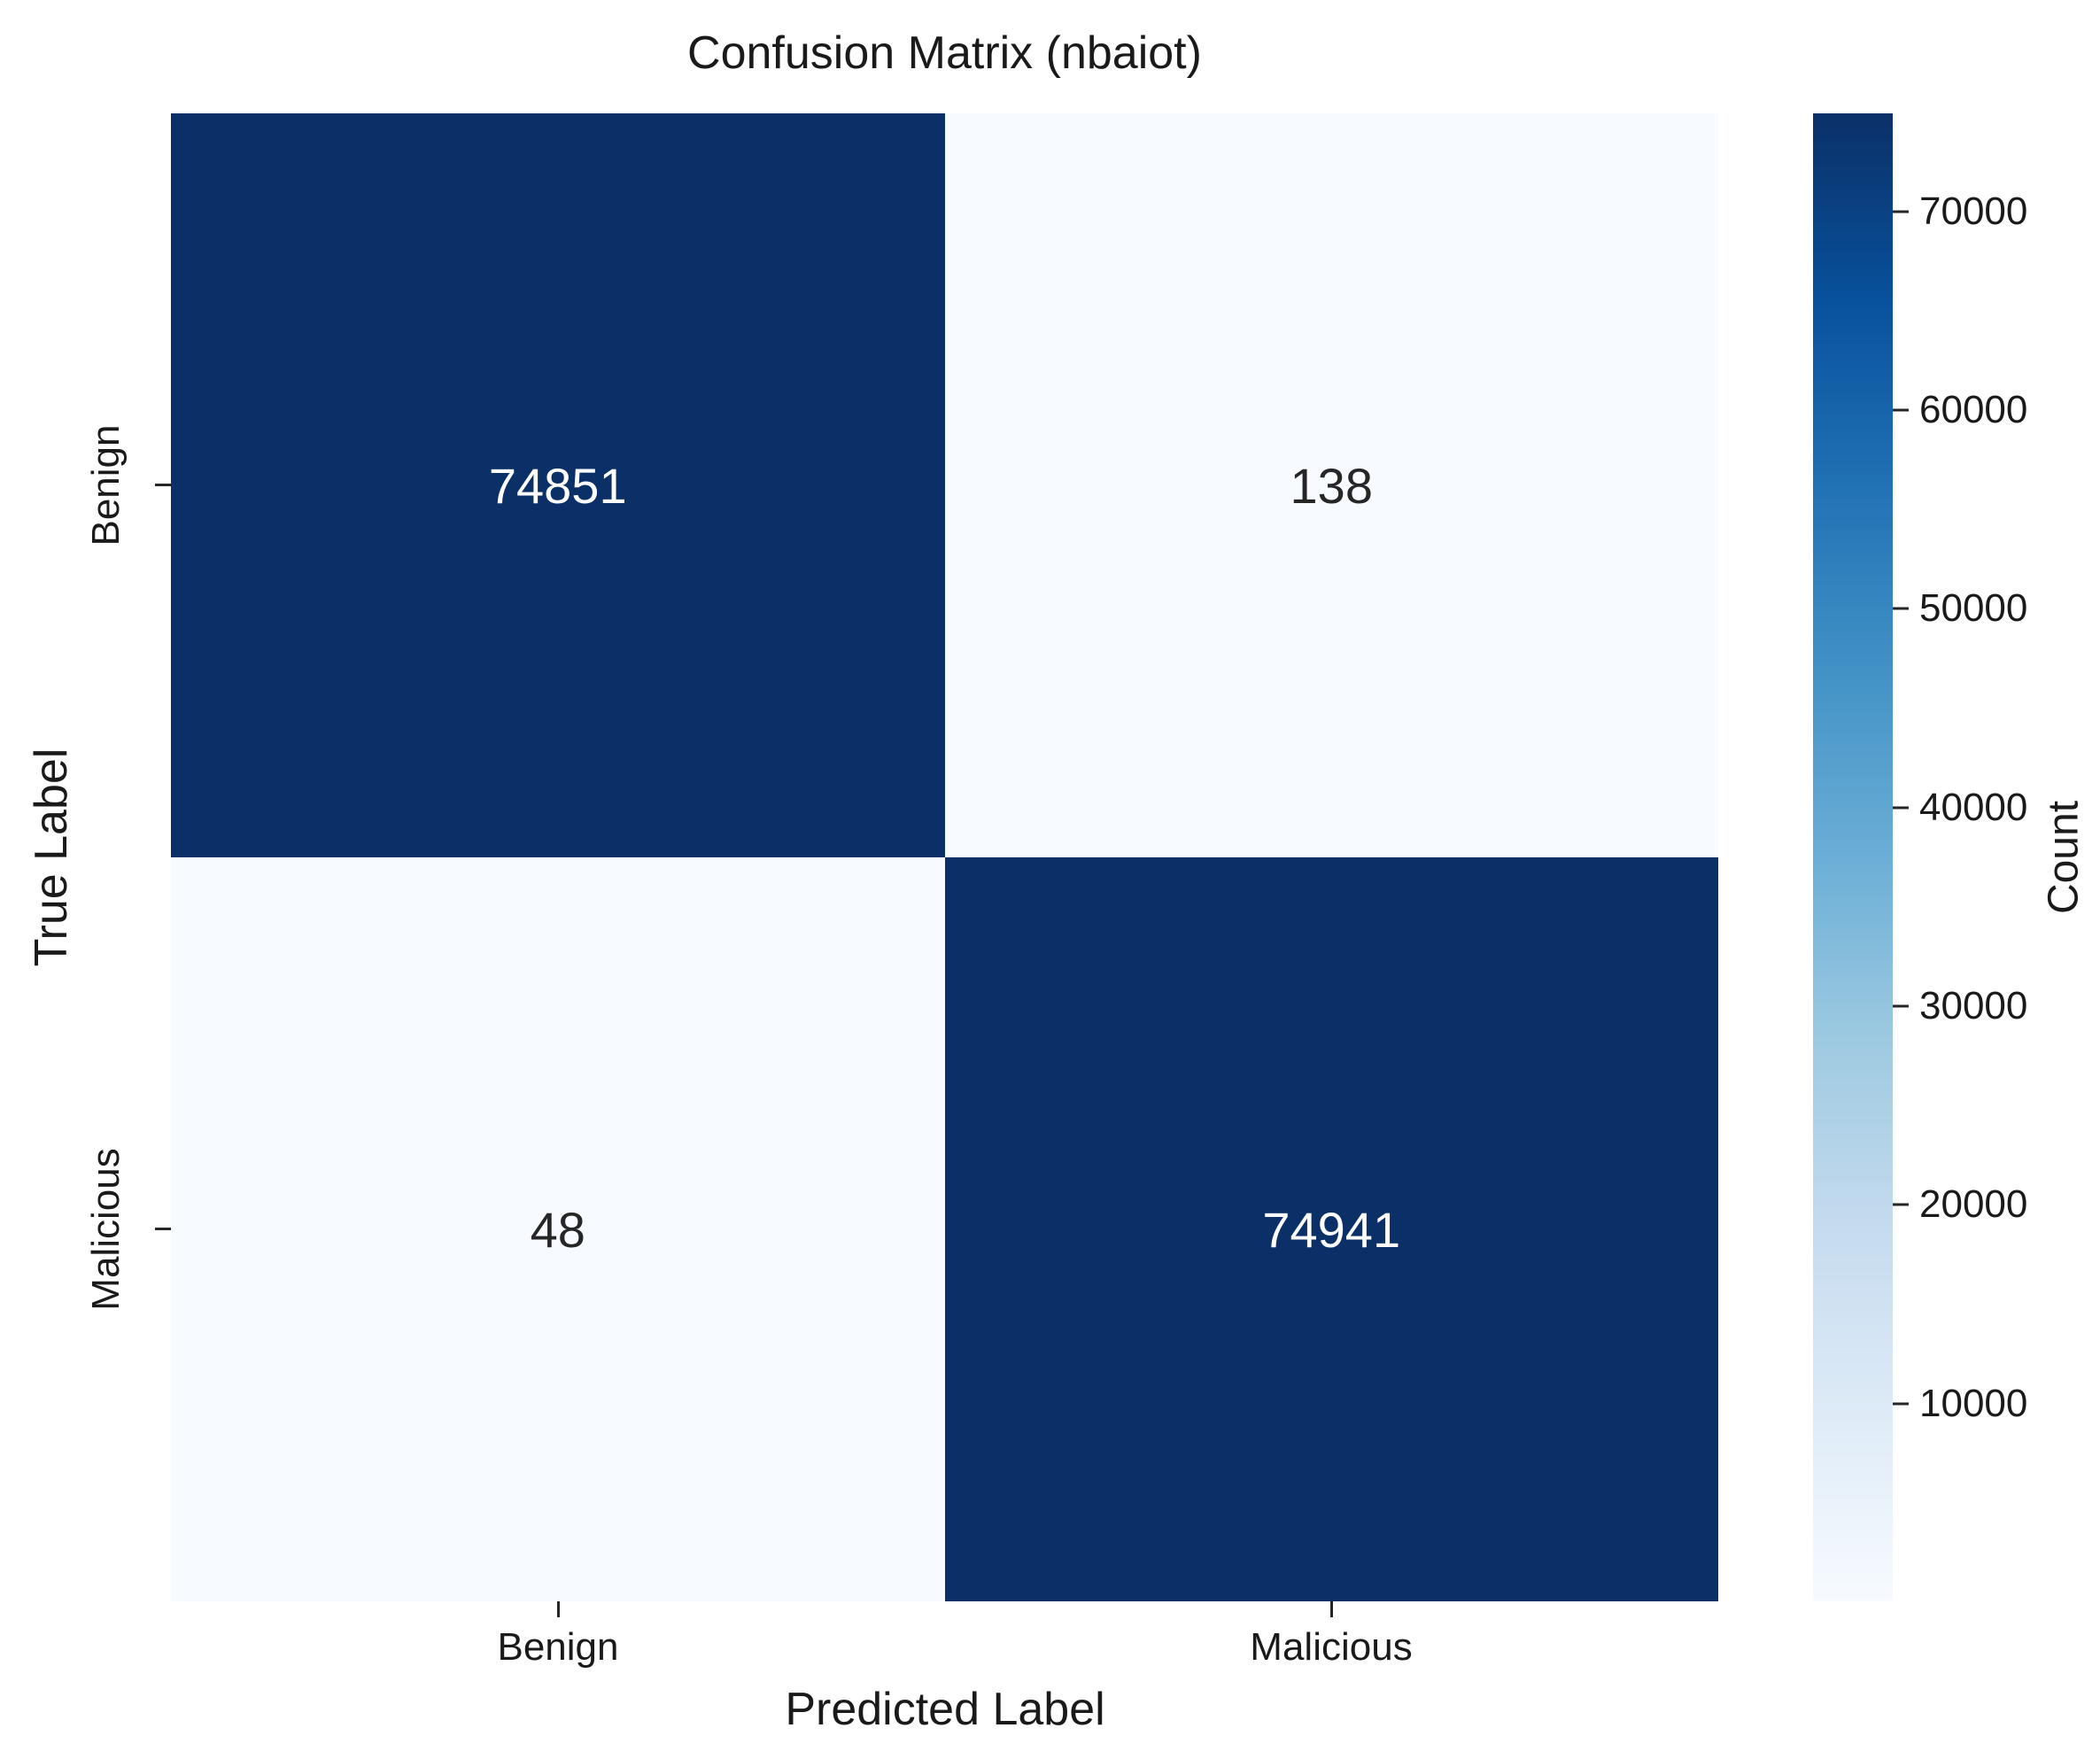  I want to click on colorbar-tick-label-10000: 10000, so click(1973, 1403).